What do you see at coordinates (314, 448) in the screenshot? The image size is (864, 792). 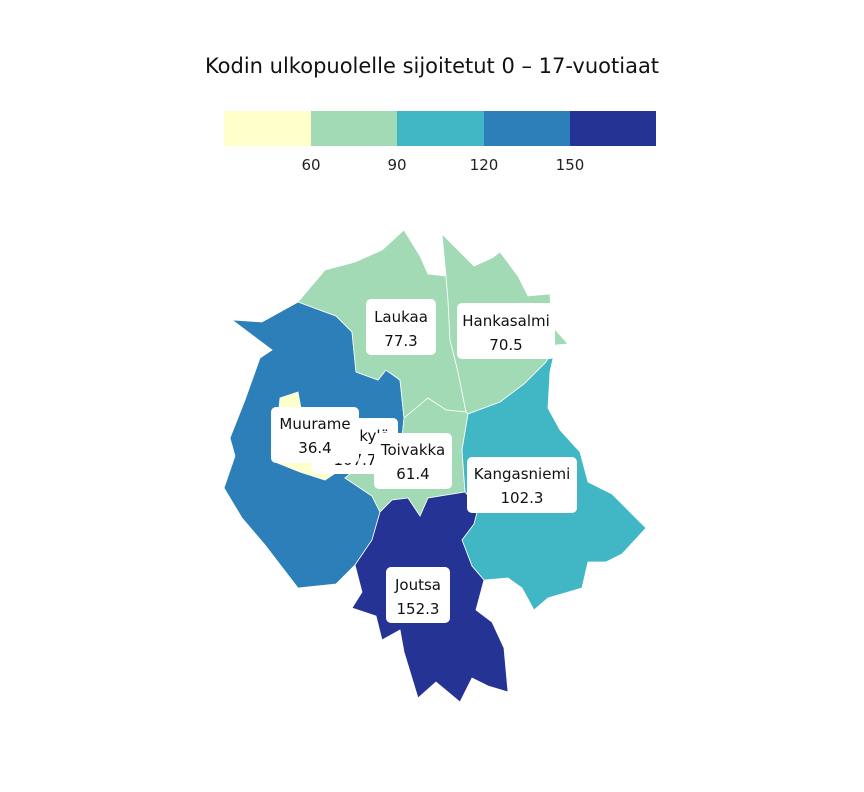 I see `label-value: 36.4` at bounding box center [314, 448].